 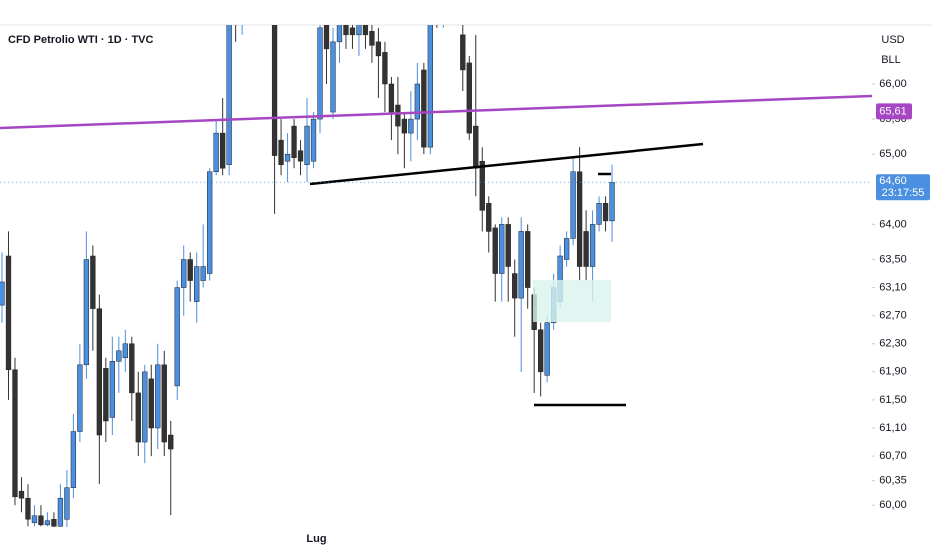 I want to click on last-price-tag, so click(x=903, y=187).